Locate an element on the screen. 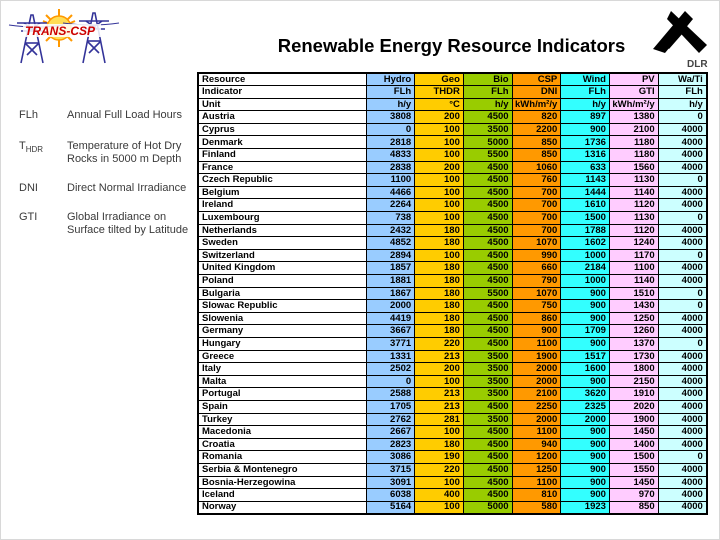  table-row: Denmark 2818 100 5000 850 1736 1180 4000 is located at coordinates (452, 142).